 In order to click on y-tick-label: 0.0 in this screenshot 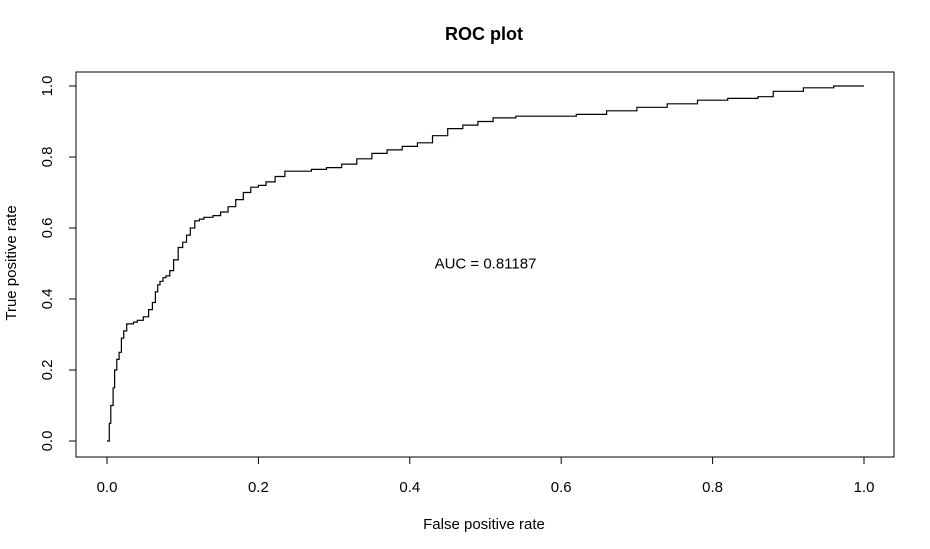, I will do `click(47, 441)`.